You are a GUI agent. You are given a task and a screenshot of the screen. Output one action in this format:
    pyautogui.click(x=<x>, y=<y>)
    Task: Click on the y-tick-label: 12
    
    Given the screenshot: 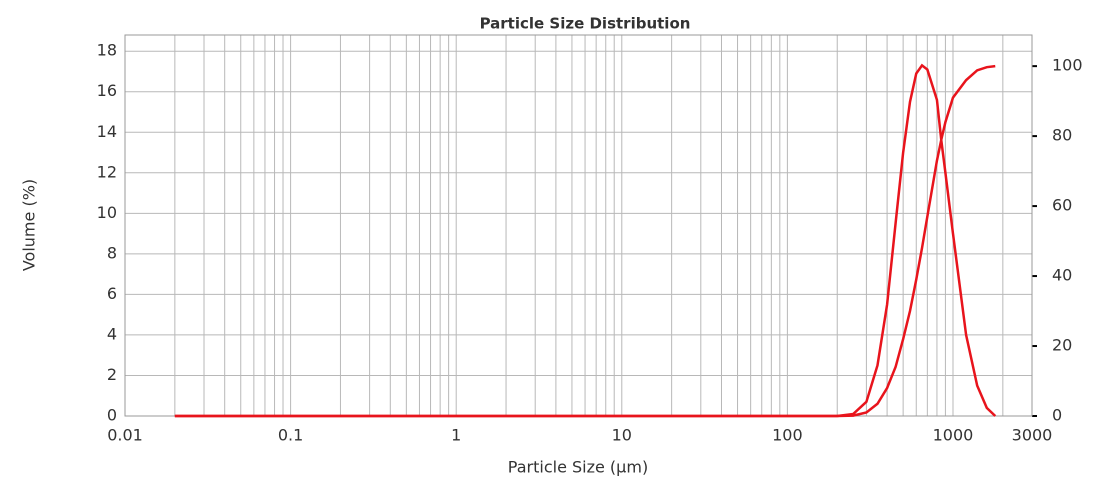 What is the action you would take?
    pyautogui.click(x=107, y=171)
    